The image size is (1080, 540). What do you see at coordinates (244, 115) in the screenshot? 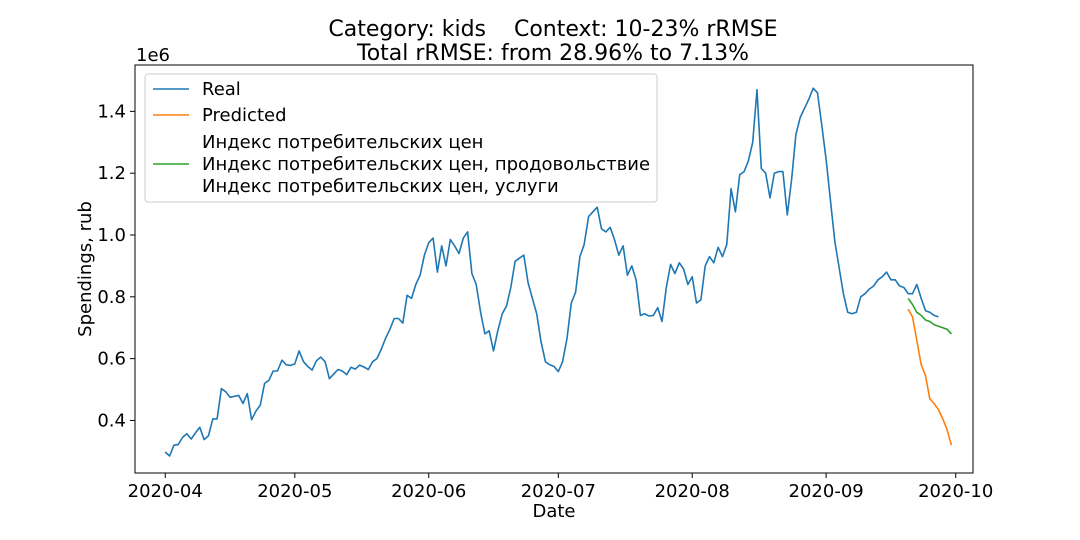
I see `legend-label-predicted: Predicted` at bounding box center [244, 115].